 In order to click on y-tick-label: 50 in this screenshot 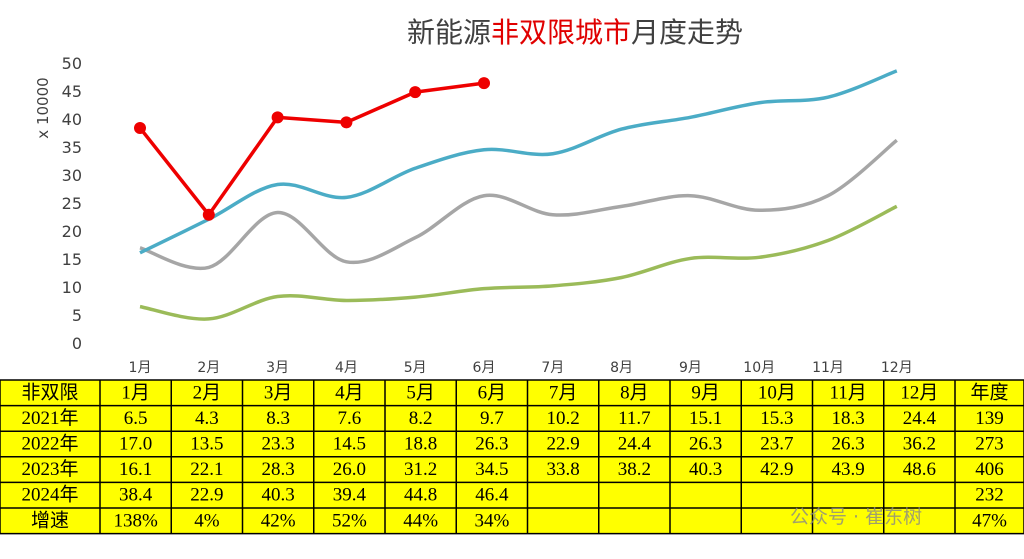, I will do `click(72, 63)`.